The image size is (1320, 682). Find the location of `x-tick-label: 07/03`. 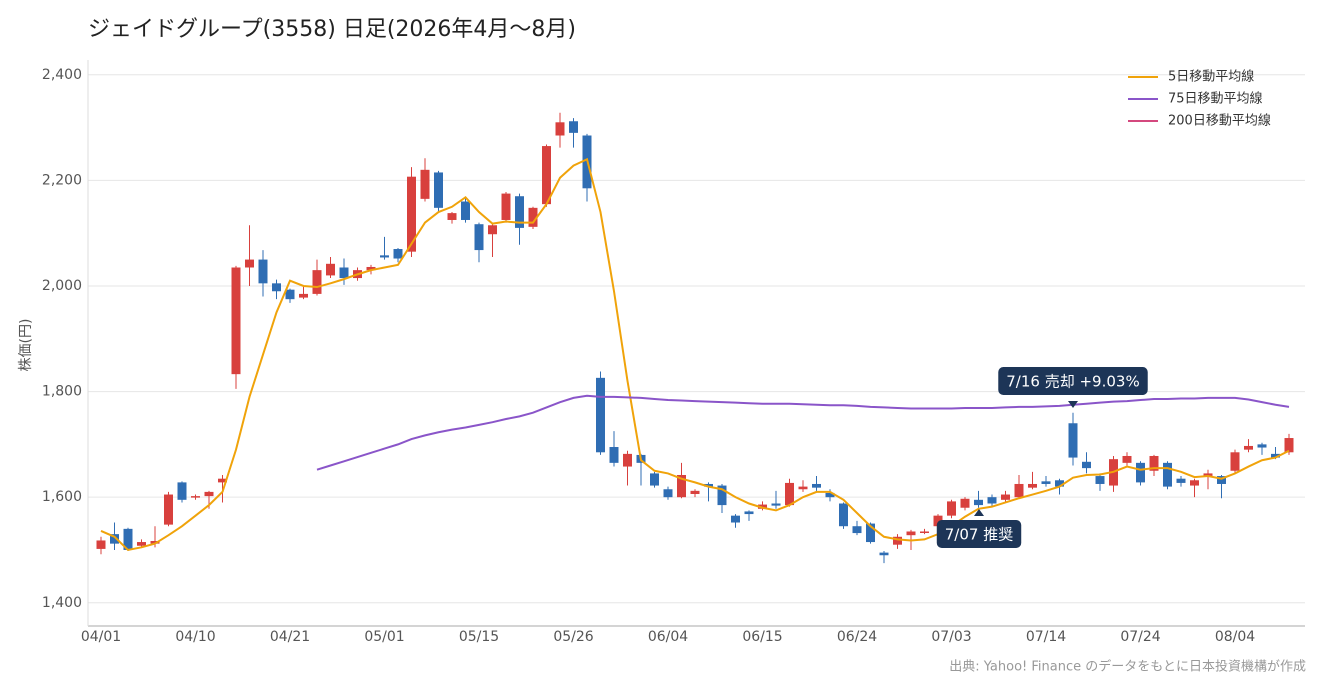

x-tick-label: 07/03 is located at coordinates (951, 637).